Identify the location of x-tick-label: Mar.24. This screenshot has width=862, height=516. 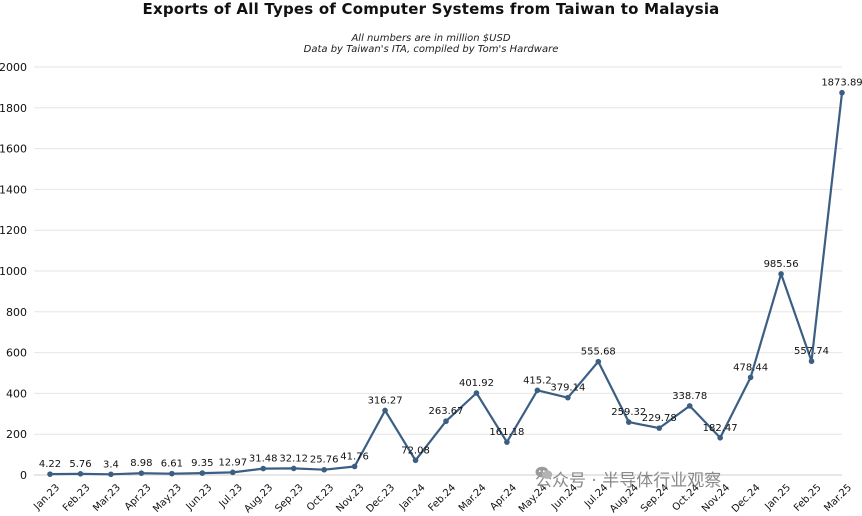
(473, 498).